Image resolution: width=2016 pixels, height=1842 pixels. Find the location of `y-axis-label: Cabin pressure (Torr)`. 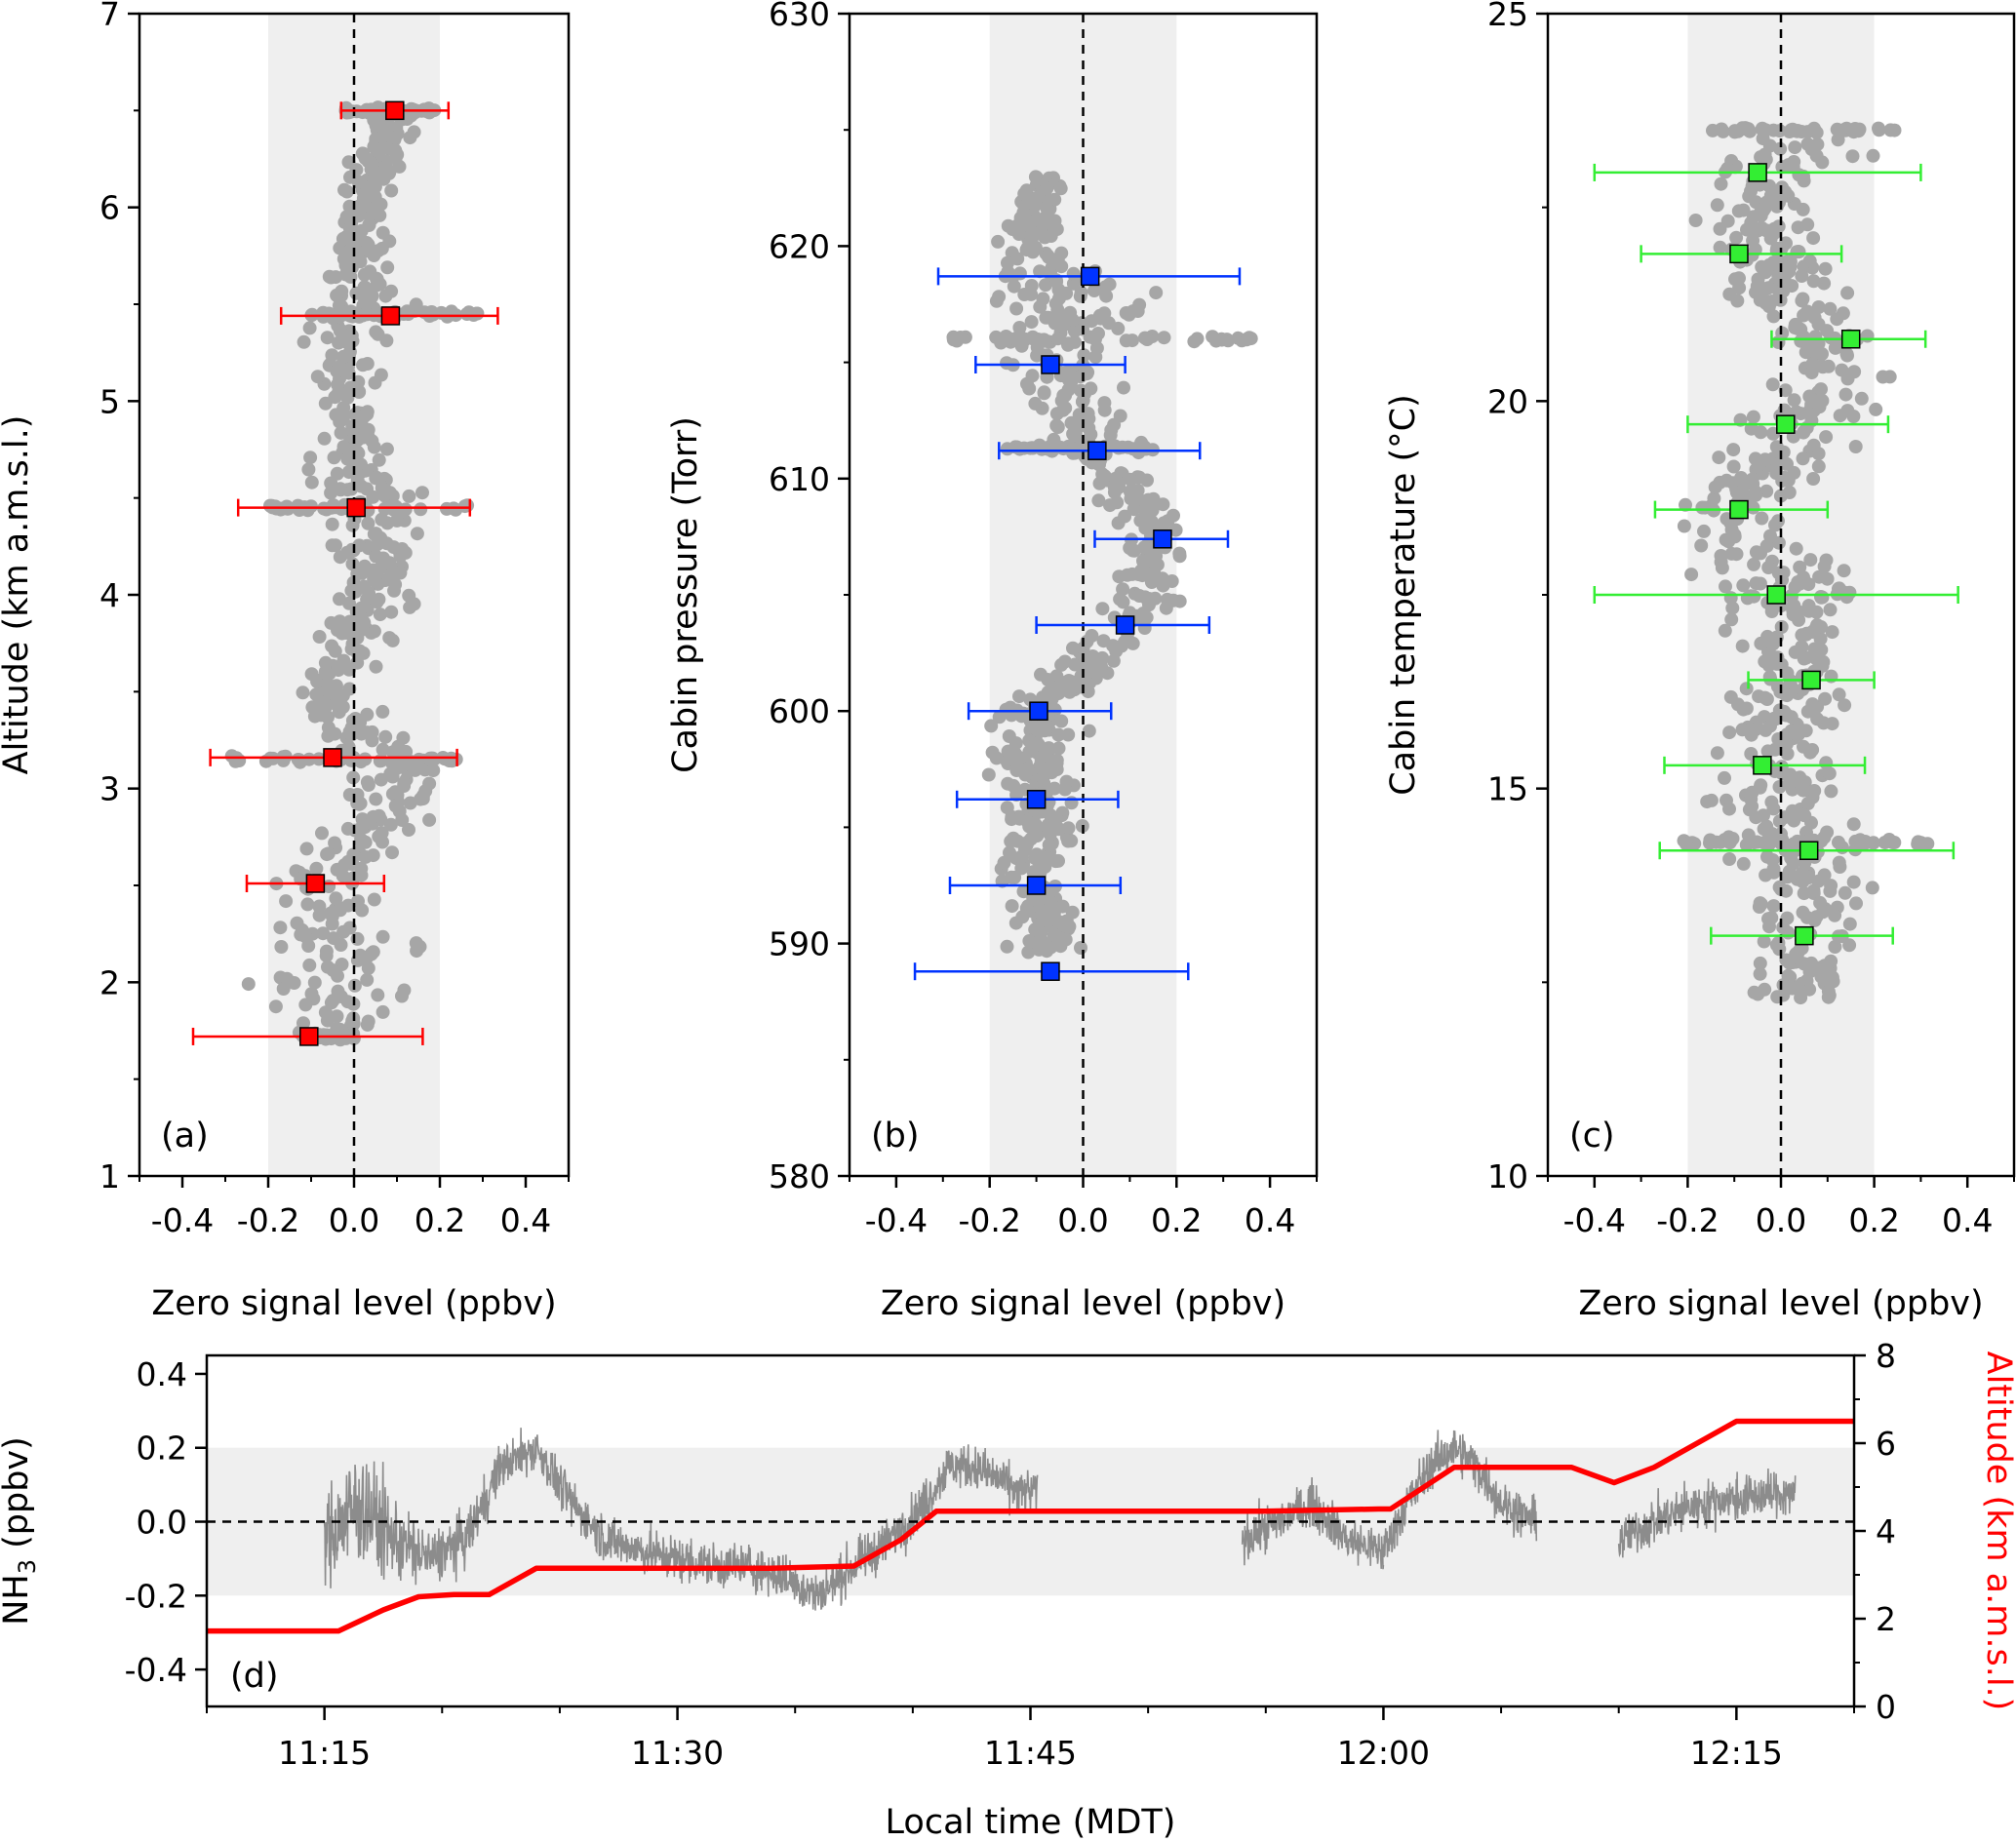

y-axis-label: Cabin pressure (Torr) is located at coordinates (685, 594).